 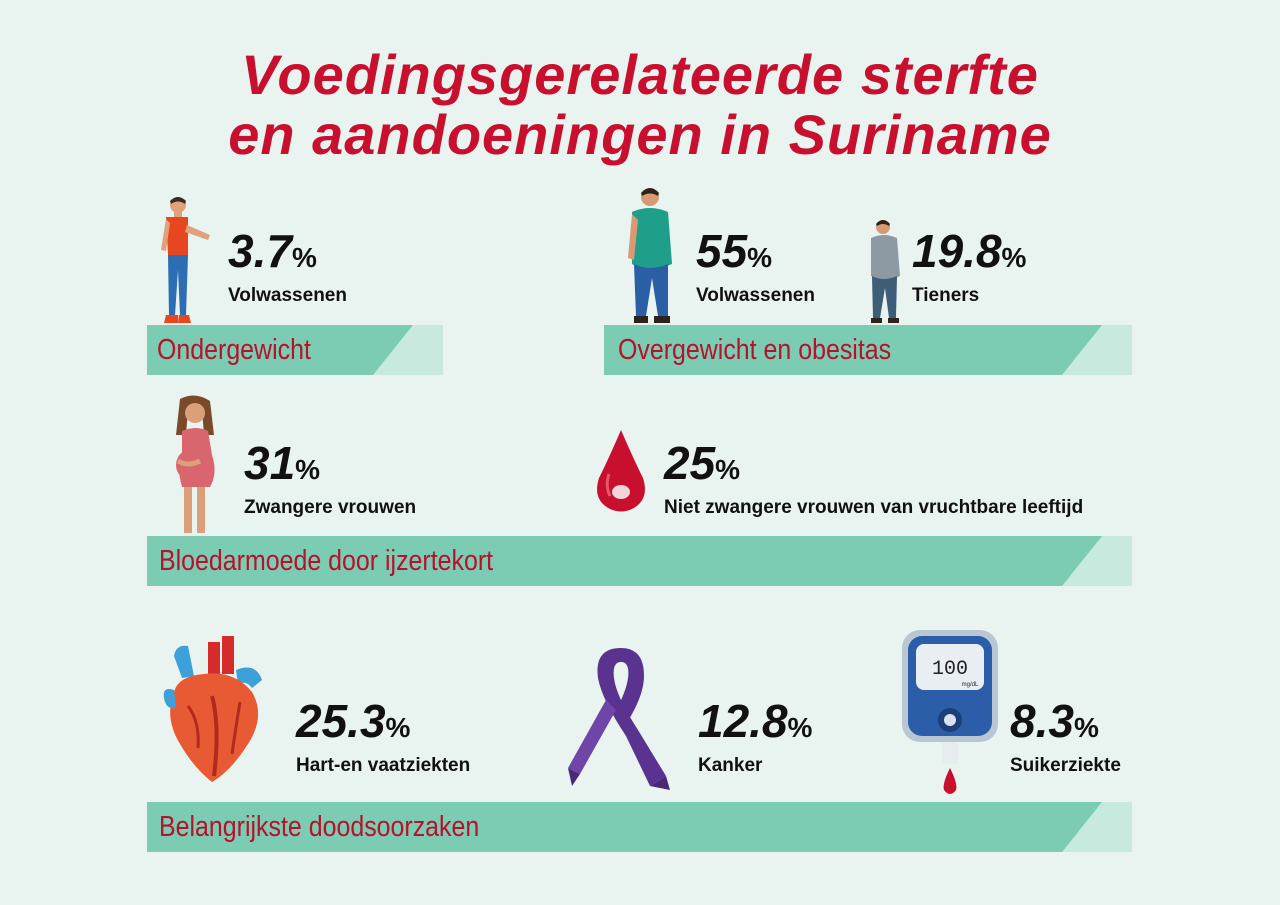 What do you see at coordinates (950, 669) in the screenshot?
I see `meter-reading: 100` at bounding box center [950, 669].